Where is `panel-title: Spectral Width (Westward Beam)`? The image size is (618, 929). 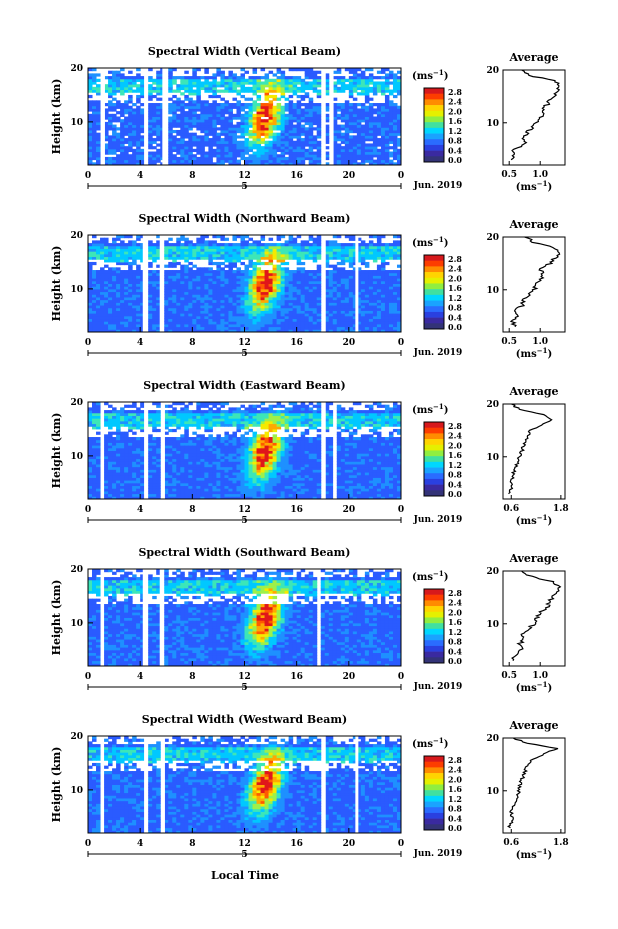
panel-title: Spectral Width (Westward Beam) is located at coordinates (244, 719).